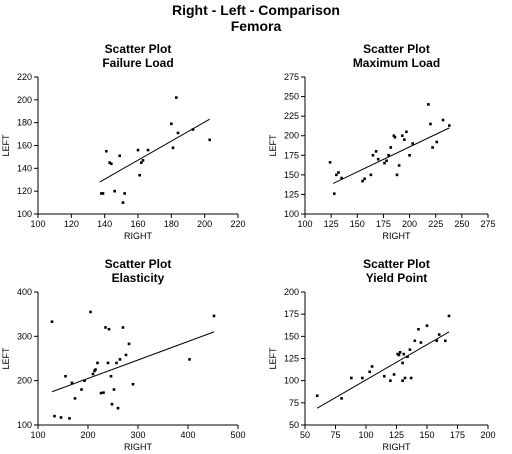  What do you see at coordinates (137, 224) in the screenshot?
I see `x-tick-label: 160` at bounding box center [137, 224].